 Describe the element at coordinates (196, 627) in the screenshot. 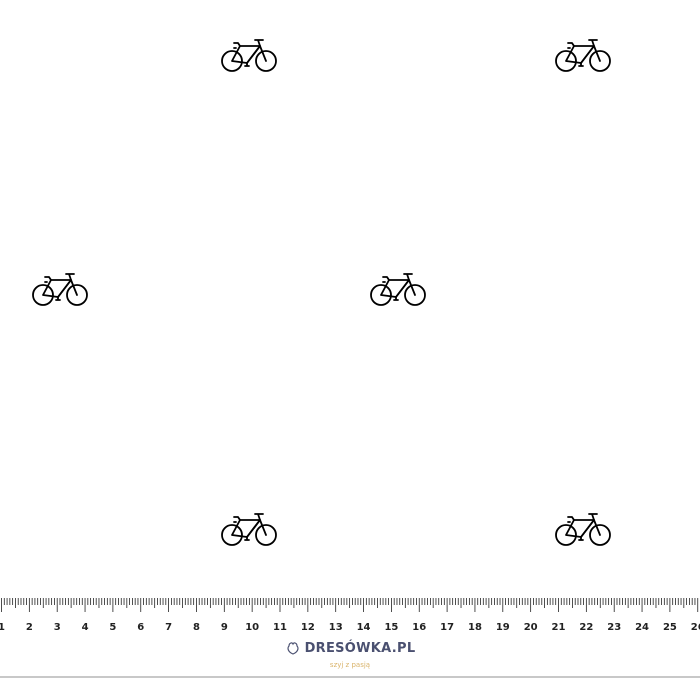

I see `ruler-label: 8` at that location.